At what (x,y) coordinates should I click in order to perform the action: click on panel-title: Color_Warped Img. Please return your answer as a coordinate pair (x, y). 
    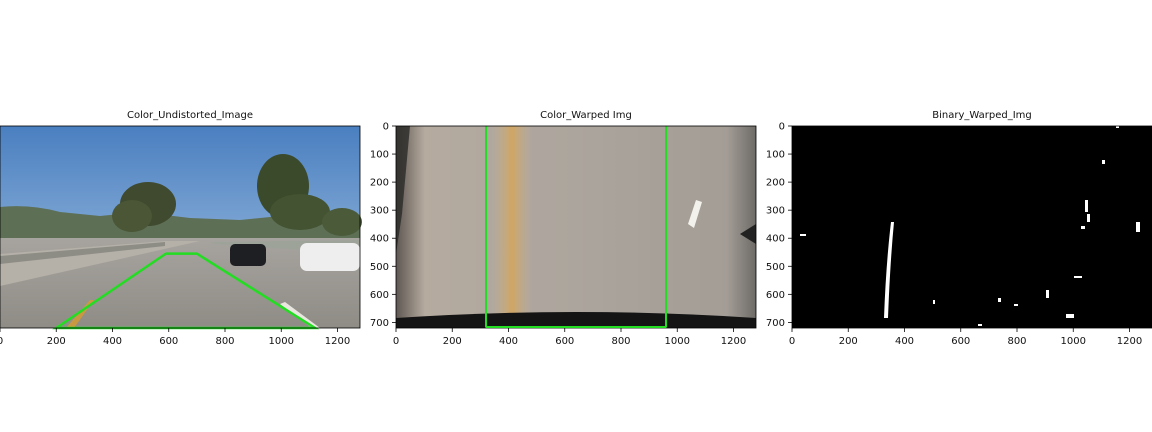
    Looking at the image, I should click on (586, 115).